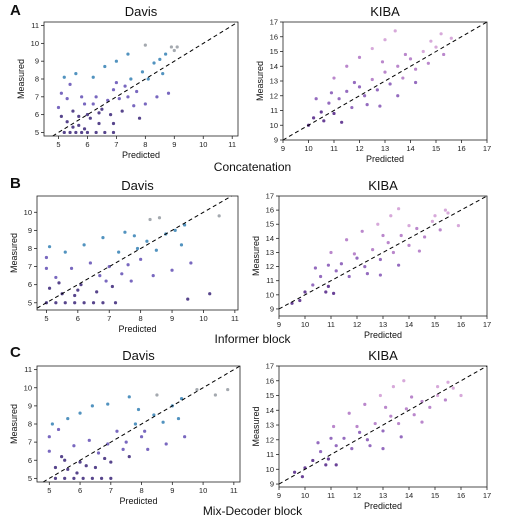 Image resolution: width=505 pixels, height=519 pixels. What do you see at coordinates (15, 10) in the screenshot?
I see `panel-letter-a: A` at bounding box center [15, 10].